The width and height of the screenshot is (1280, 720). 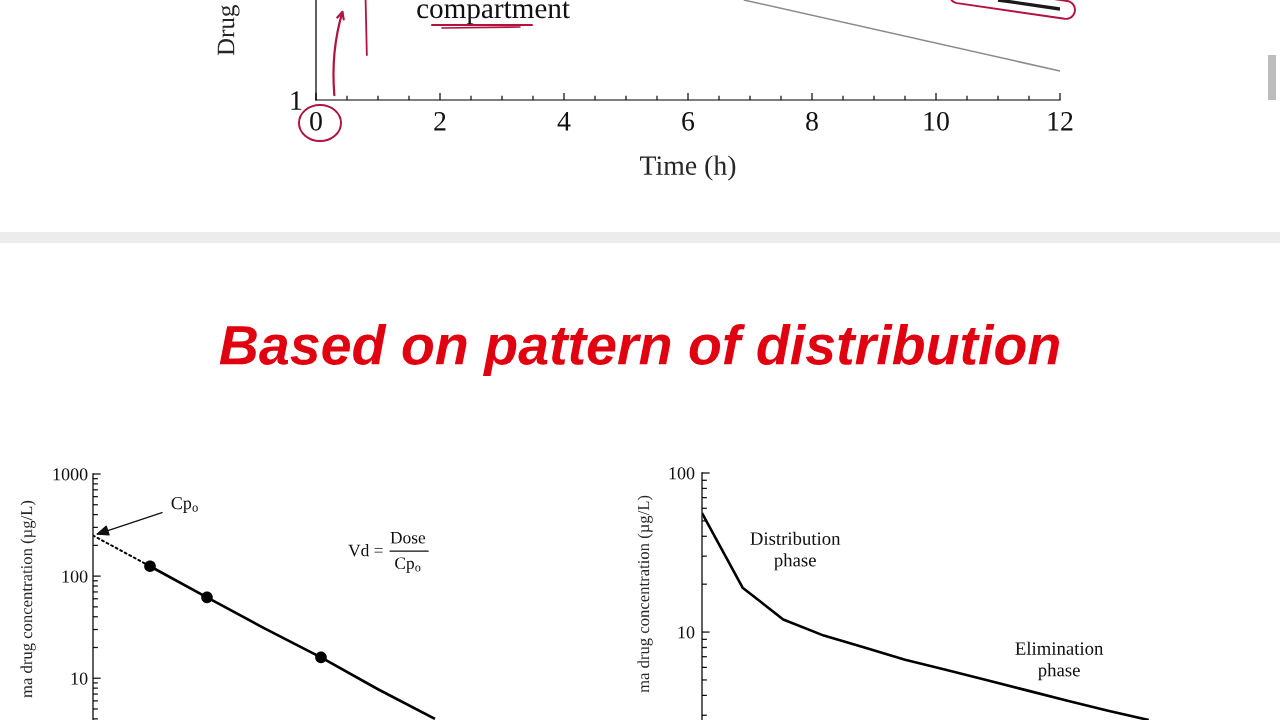 What do you see at coordinates (493, 13) in the screenshot?
I see `annotation: compartment` at bounding box center [493, 13].